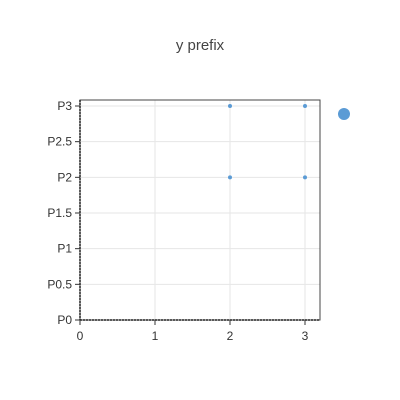 This screenshot has width=400, height=400. What do you see at coordinates (59, 142) in the screenshot?
I see `y-tick-label: P2.5` at bounding box center [59, 142].